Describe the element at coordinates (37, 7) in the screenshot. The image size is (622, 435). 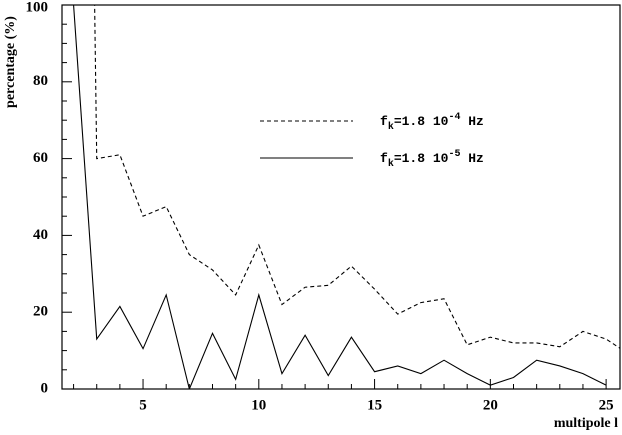
I see `y-tick-label: 100` at that location.